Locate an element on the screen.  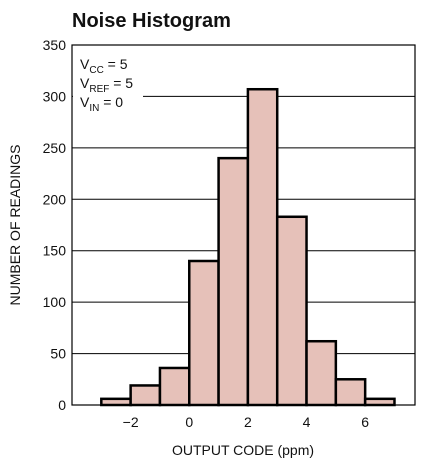
x-axis-label: OUTPUT CODE (ppm) is located at coordinates (243, 450).